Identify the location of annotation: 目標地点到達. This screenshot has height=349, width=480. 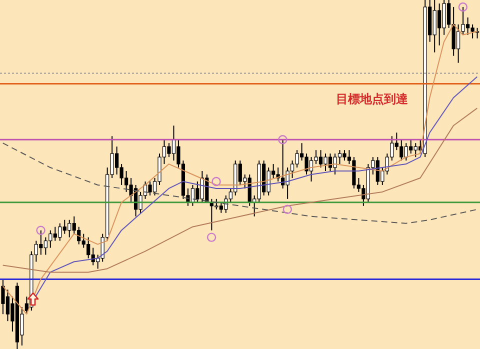
(372, 99).